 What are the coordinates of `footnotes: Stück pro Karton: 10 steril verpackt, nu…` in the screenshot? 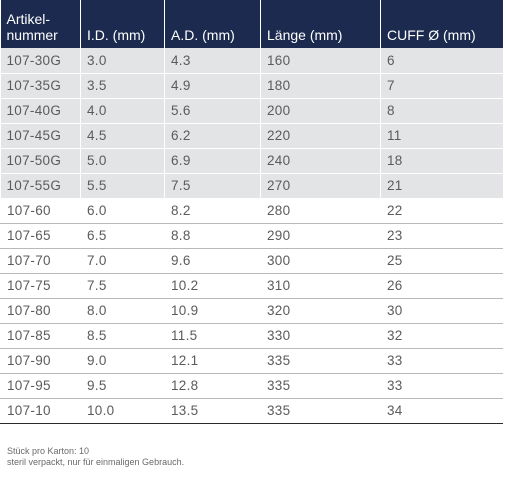 It's located at (95, 457).